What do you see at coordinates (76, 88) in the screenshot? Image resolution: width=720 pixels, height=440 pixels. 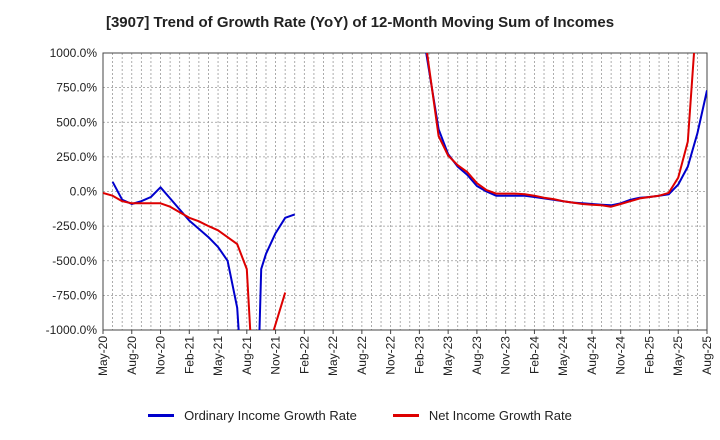 I see `y-tick-label: 750.0%` at bounding box center [76, 88].